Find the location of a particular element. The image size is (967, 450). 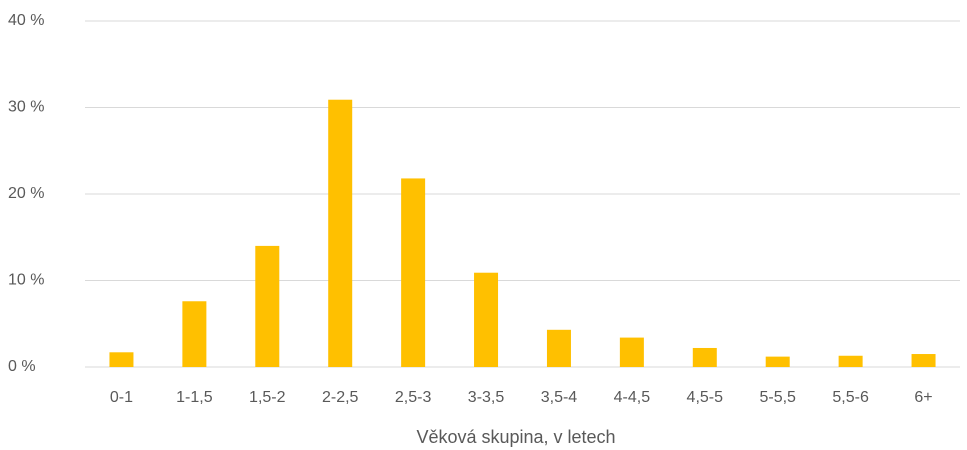

x-tick-label: 1,5-2 is located at coordinates (267, 397).